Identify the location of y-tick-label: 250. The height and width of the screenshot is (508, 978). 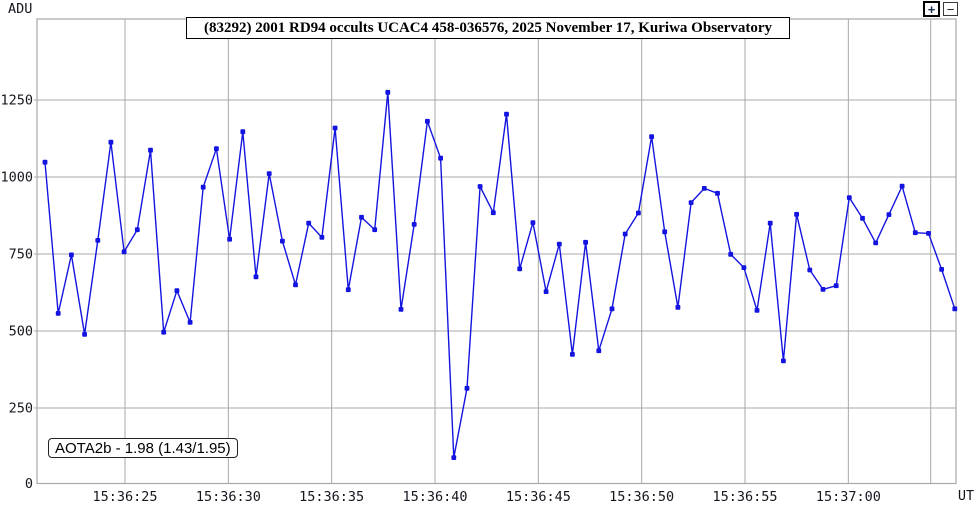
(21, 409).